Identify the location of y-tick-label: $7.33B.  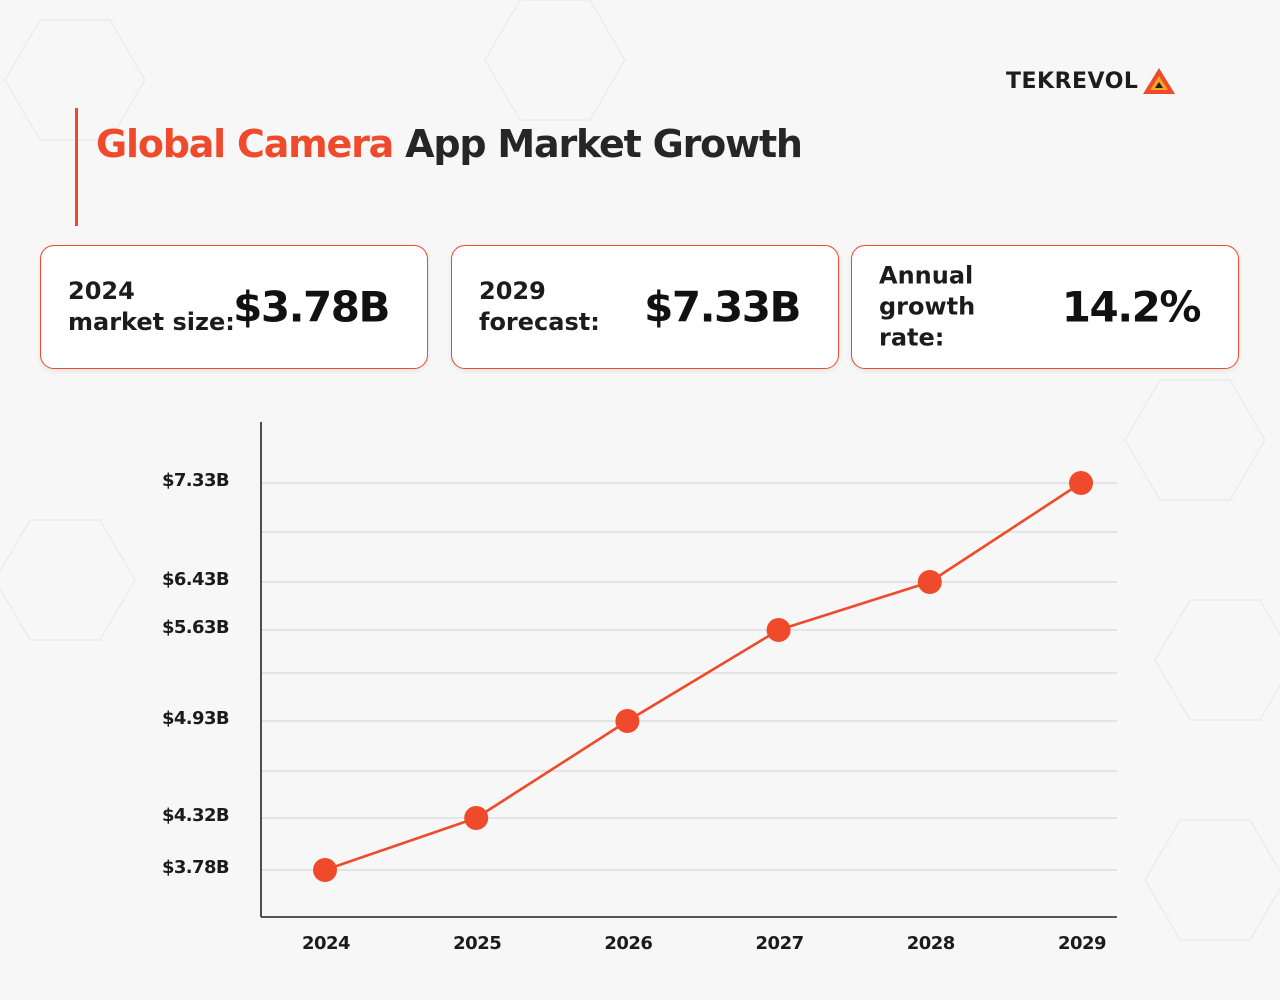
(195, 480).